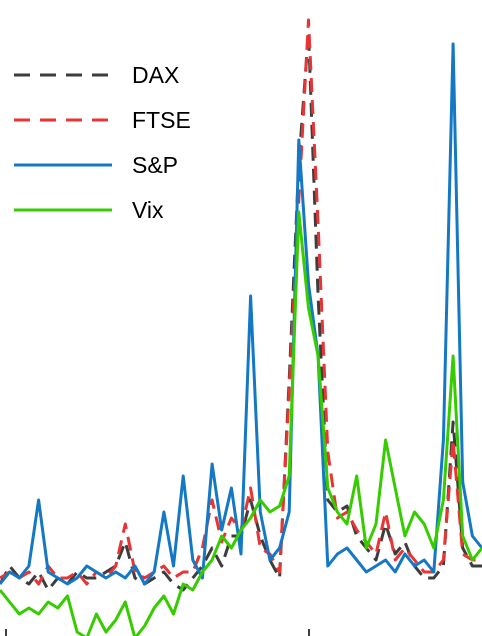 This screenshot has width=482, height=636. Describe the element at coordinates (155, 165) in the screenshot. I see `legend-label-sp: S&P` at that location.